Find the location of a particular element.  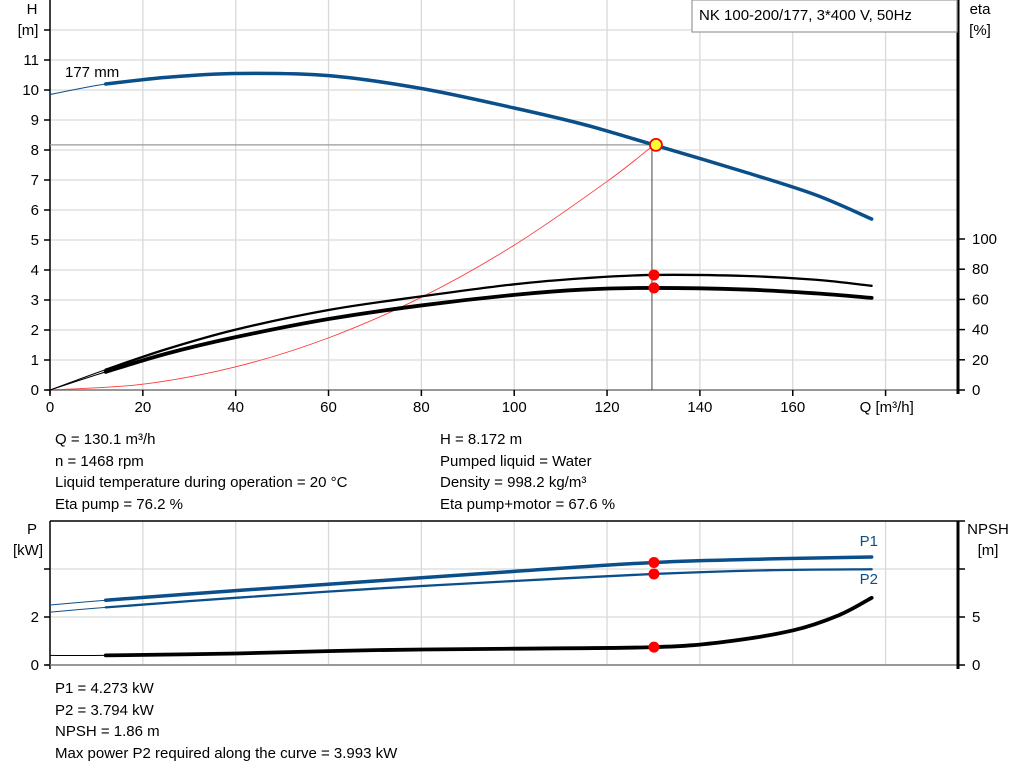

y-tick-label: 6 is located at coordinates (35, 210).